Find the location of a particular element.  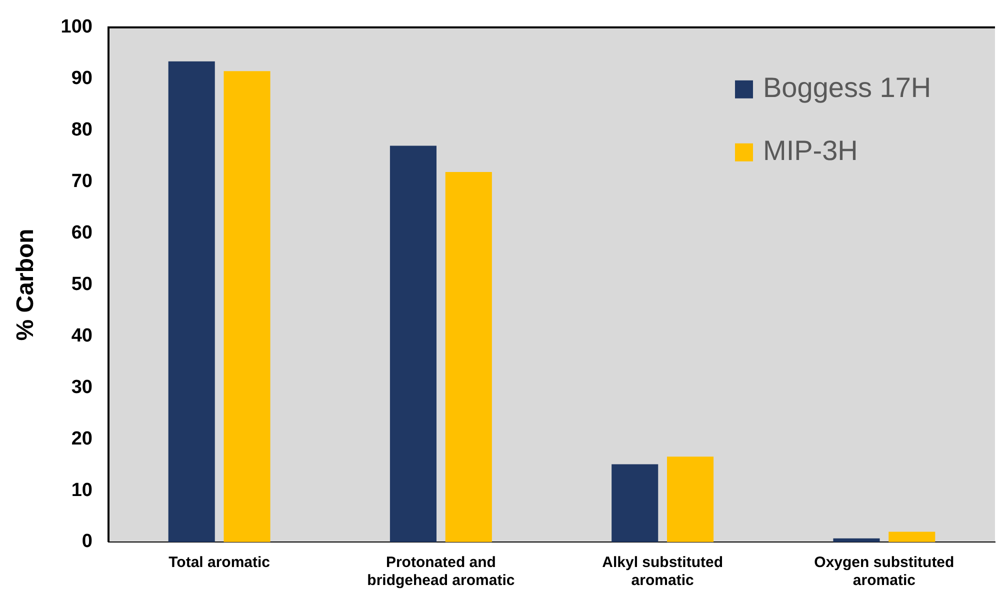

y-tick-label: 70 is located at coordinates (81, 181).